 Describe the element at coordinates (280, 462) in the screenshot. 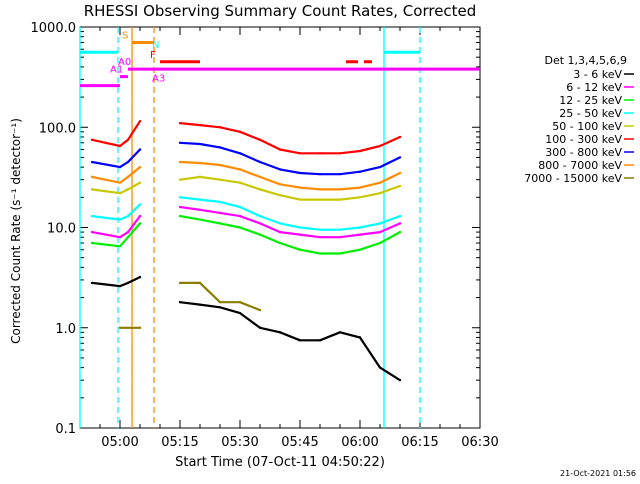

I see `x-axis-label: Start Time (07-Oct-11 04:50:22)` at that location.